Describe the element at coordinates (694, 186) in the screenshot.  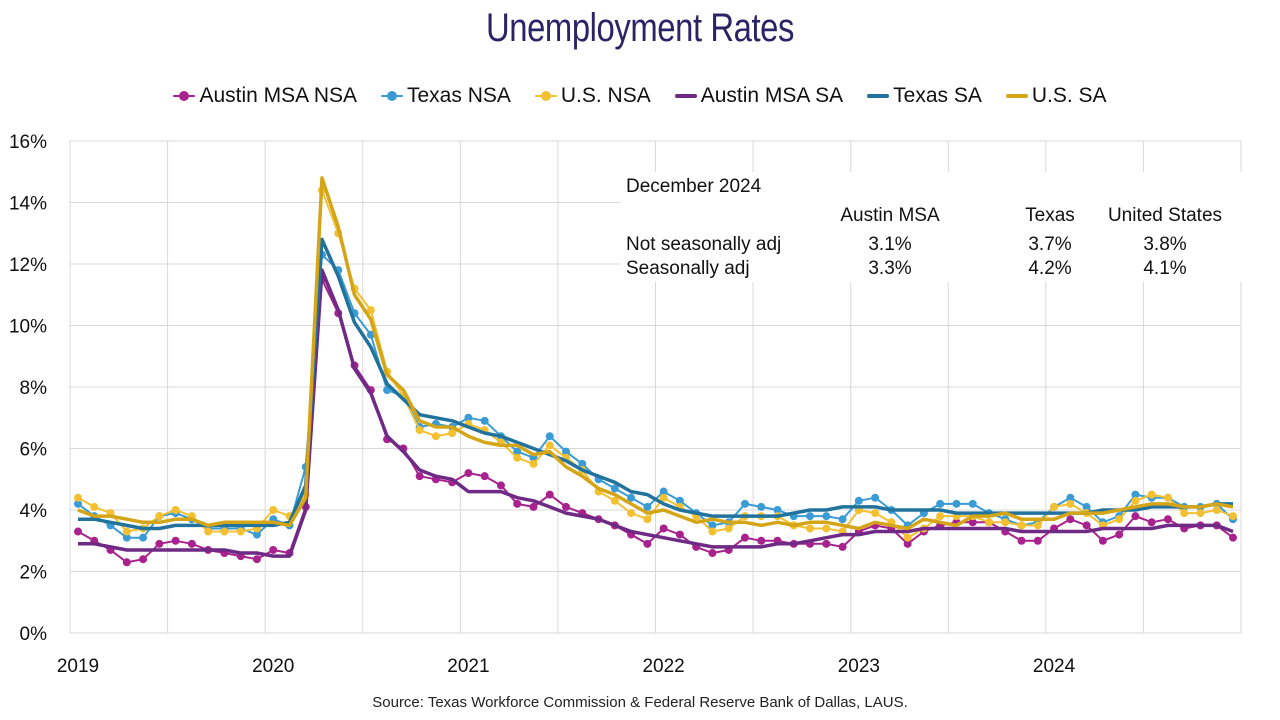
I see `summary-heading: December 2024` at that location.